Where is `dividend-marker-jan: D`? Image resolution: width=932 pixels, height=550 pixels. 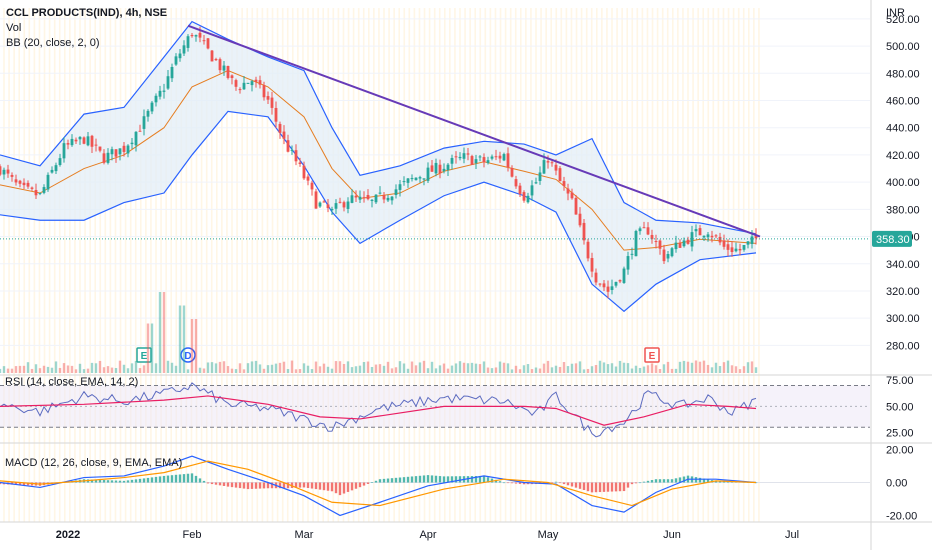 dividend-marker-jan: D is located at coordinates (188, 355).